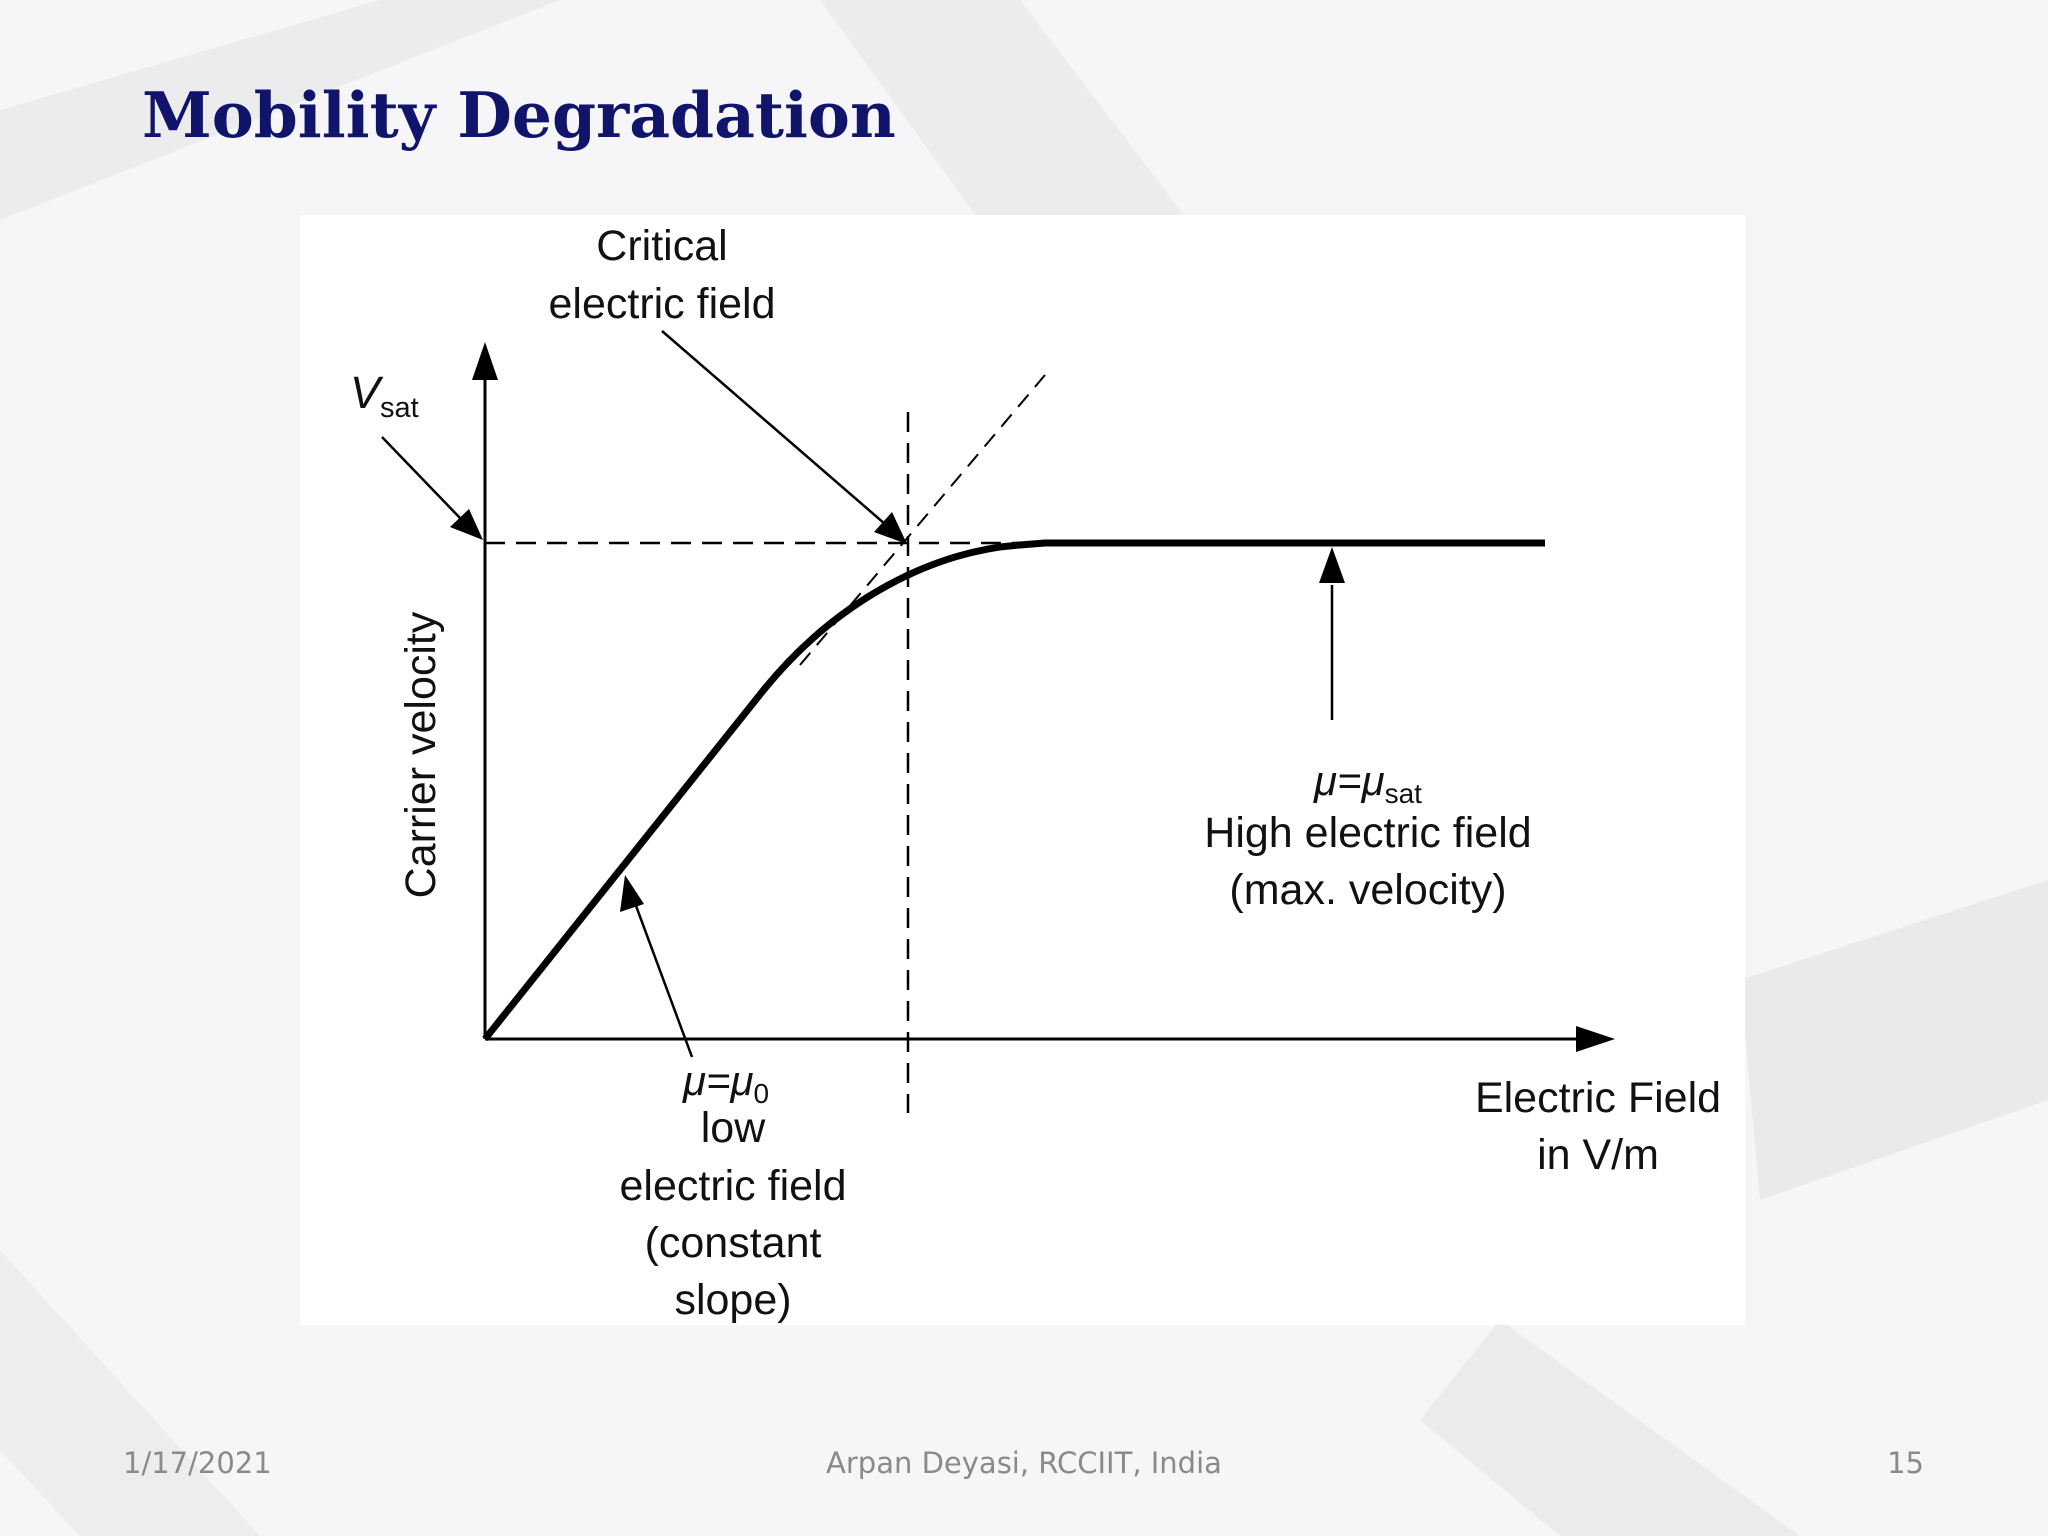 The height and width of the screenshot is (1536, 2048). What do you see at coordinates (421, 477) in the screenshot?
I see `vsat-pointer-line` at bounding box center [421, 477].